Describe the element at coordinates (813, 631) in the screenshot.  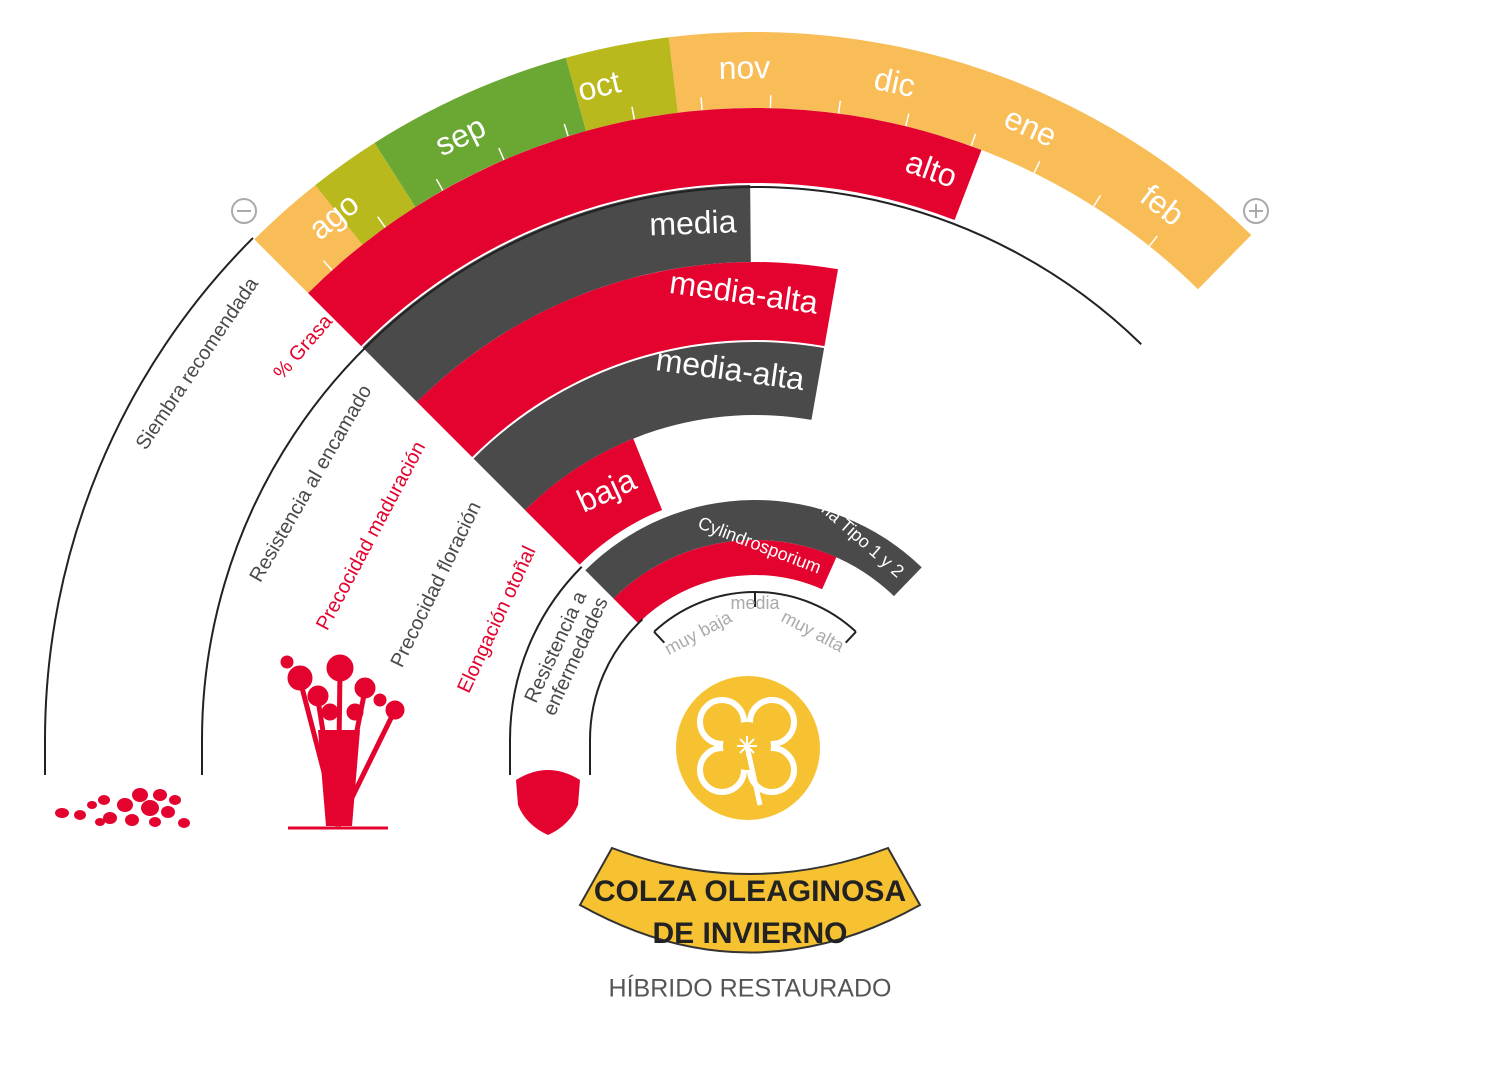
I see `scale-label: muy alta` at that location.